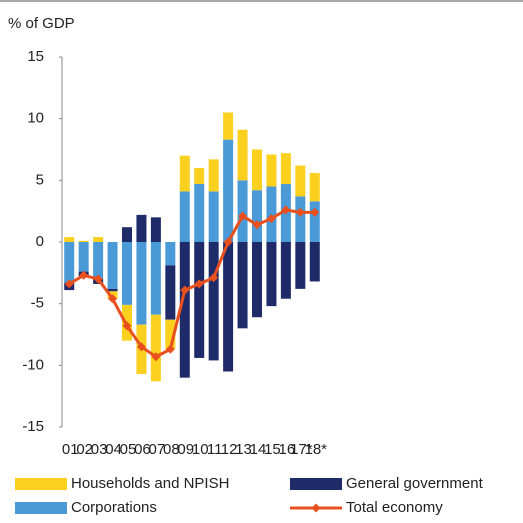 This screenshot has width=523, height=523. What do you see at coordinates (258, 449) in the screenshot?
I see `x-tick-label: 14` at bounding box center [258, 449].